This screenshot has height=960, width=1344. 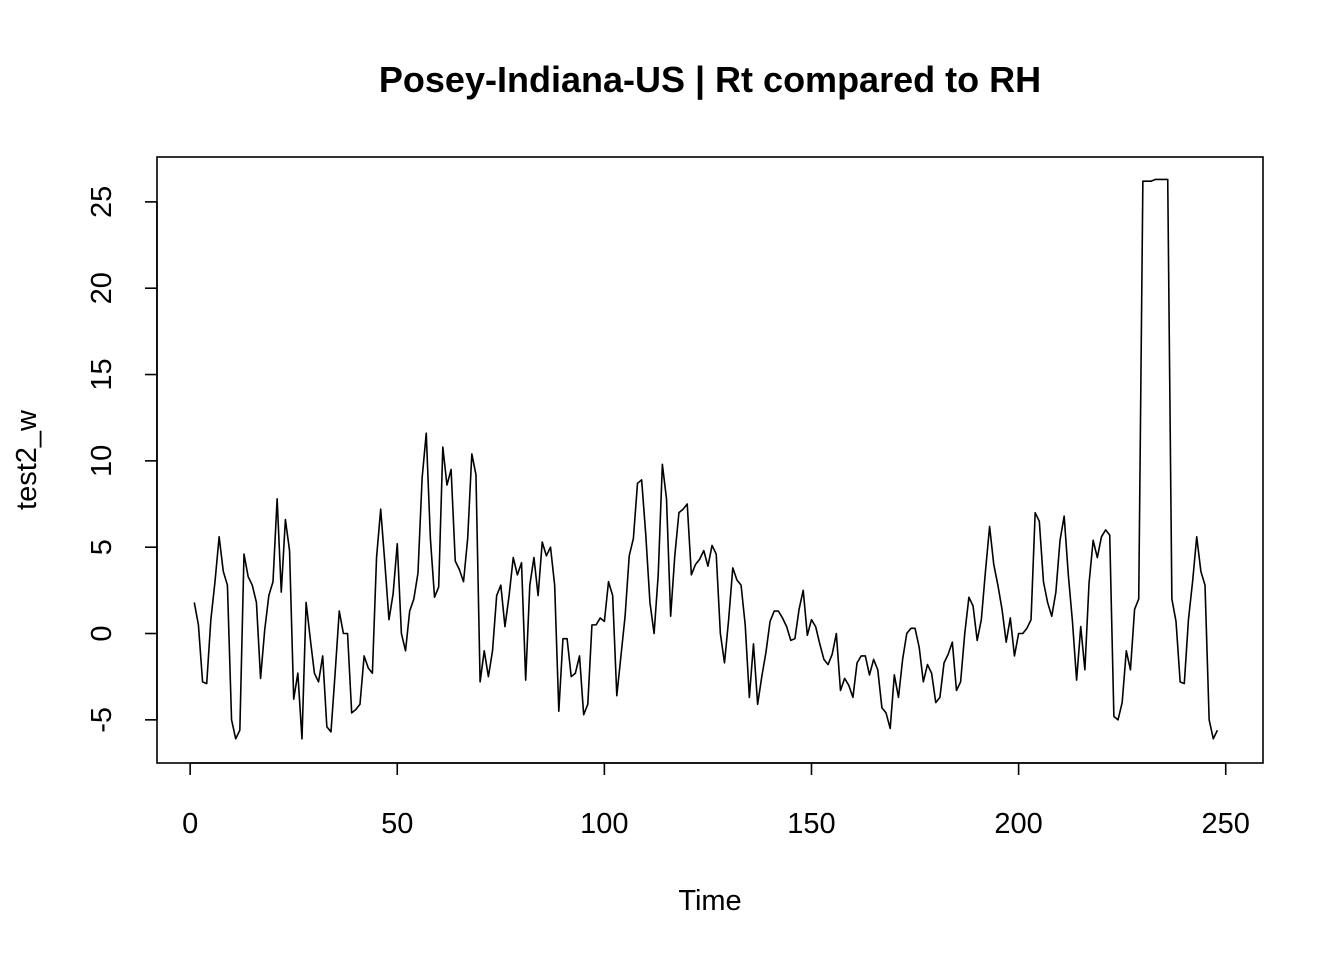 What do you see at coordinates (709, 901) in the screenshot?
I see `x-axis-label: Time` at bounding box center [709, 901].